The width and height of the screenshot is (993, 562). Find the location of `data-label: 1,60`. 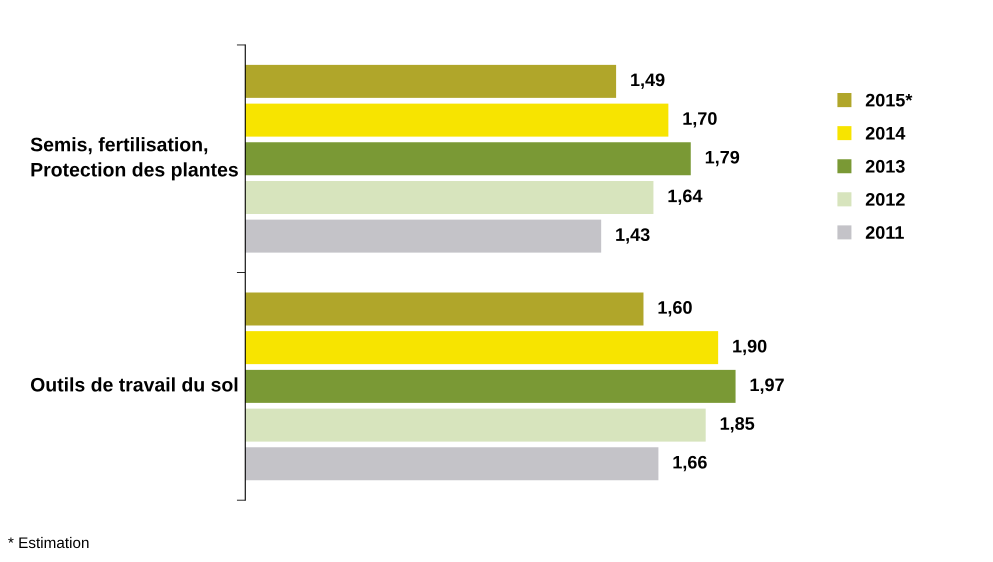

data-label: 1,60 is located at coordinates (675, 308).